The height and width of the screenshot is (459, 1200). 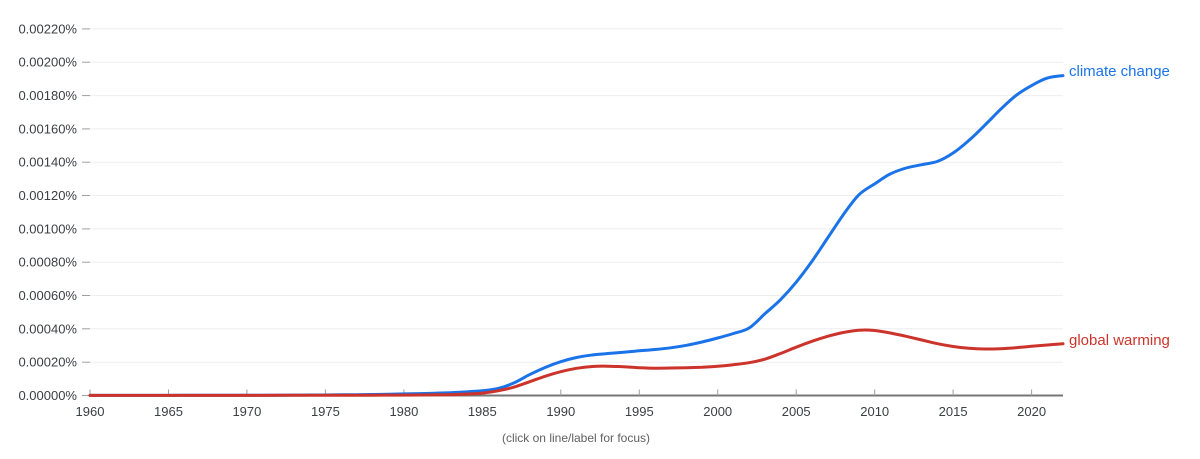 What do you see at coordinates (90, 411) in the screenshot?
I see `x-axis-tick-label: 1960` at bounding box center [90, 411].